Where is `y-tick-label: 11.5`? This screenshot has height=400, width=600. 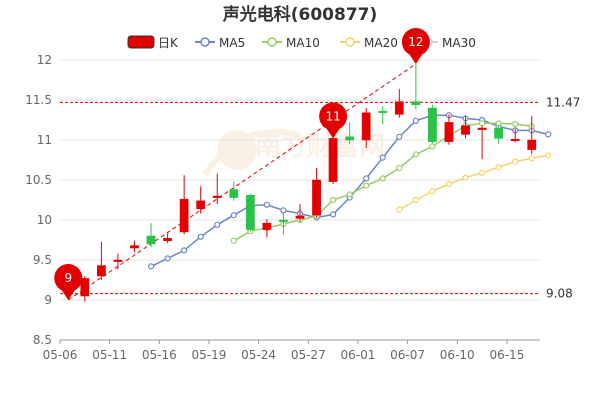 y-tick-label: 11.5 is located at coordinates (38, 100).